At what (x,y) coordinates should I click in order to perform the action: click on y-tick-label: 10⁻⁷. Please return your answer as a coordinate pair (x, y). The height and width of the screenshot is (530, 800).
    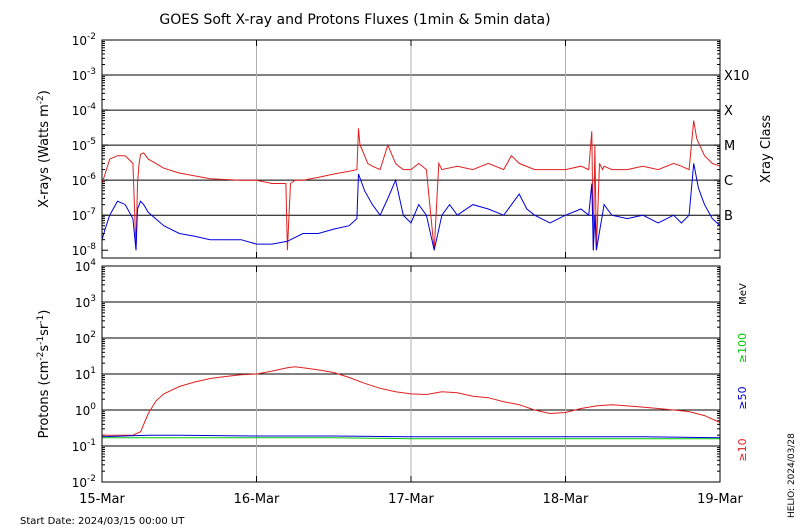
    Looking at the image, I should click on (84, 215).